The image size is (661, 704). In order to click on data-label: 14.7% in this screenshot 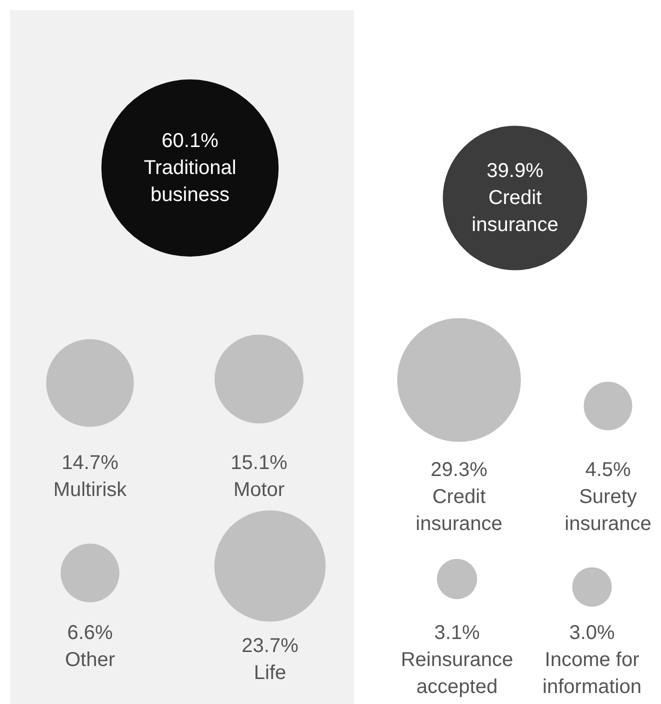, I will do `click(90, 463)`.